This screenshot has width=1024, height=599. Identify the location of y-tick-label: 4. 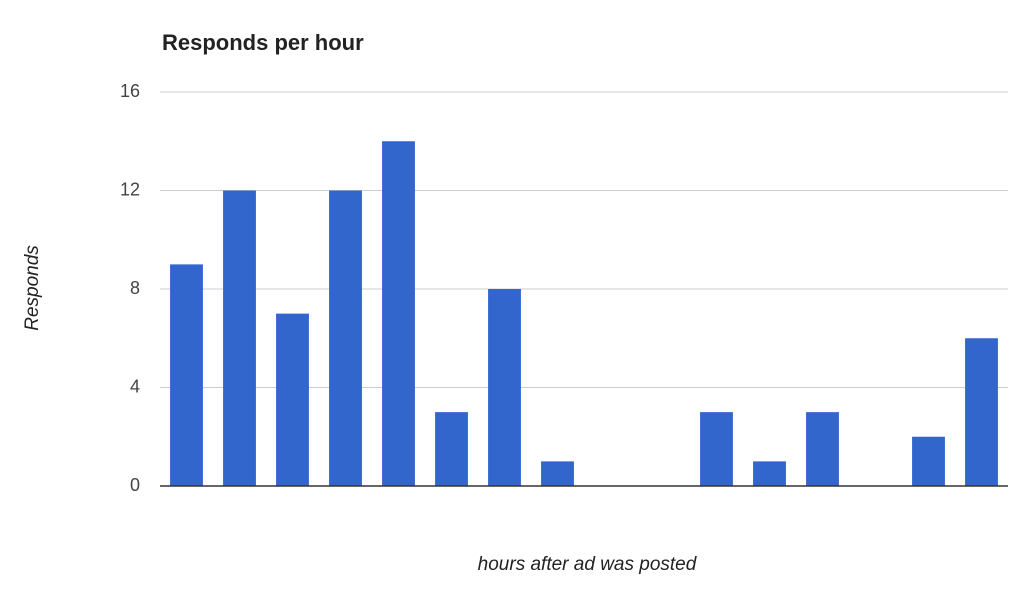
(135, 386).